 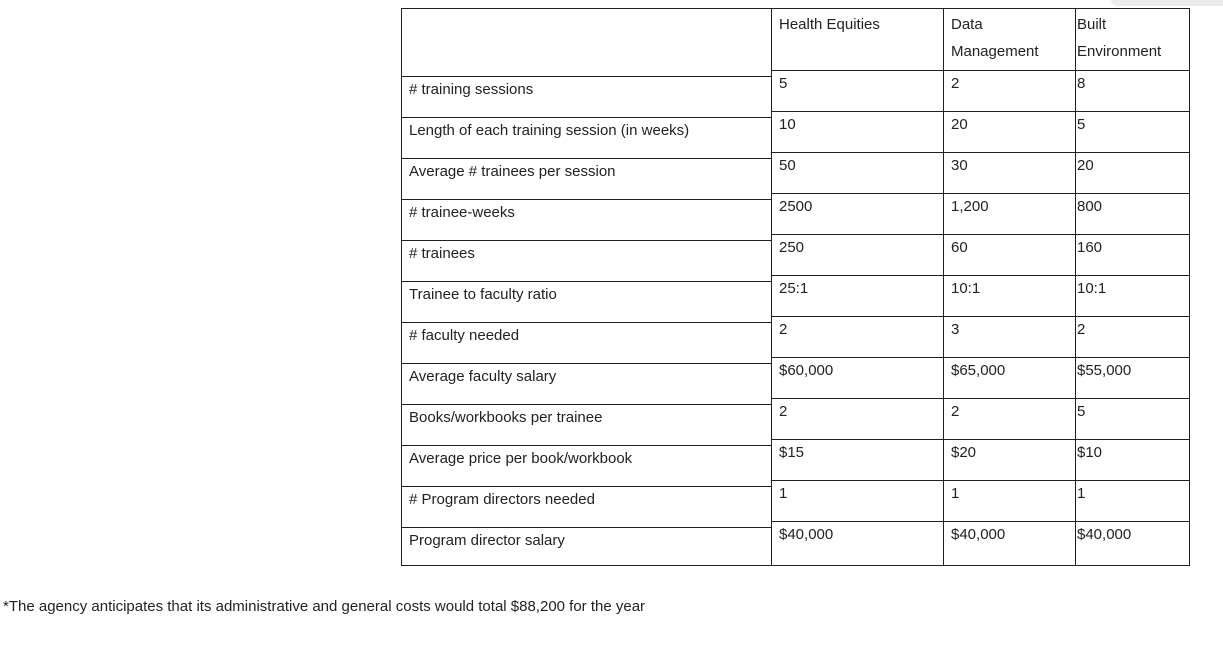 I want to click on row-label: Average price per book/workbook, so click(x=586, y=466).